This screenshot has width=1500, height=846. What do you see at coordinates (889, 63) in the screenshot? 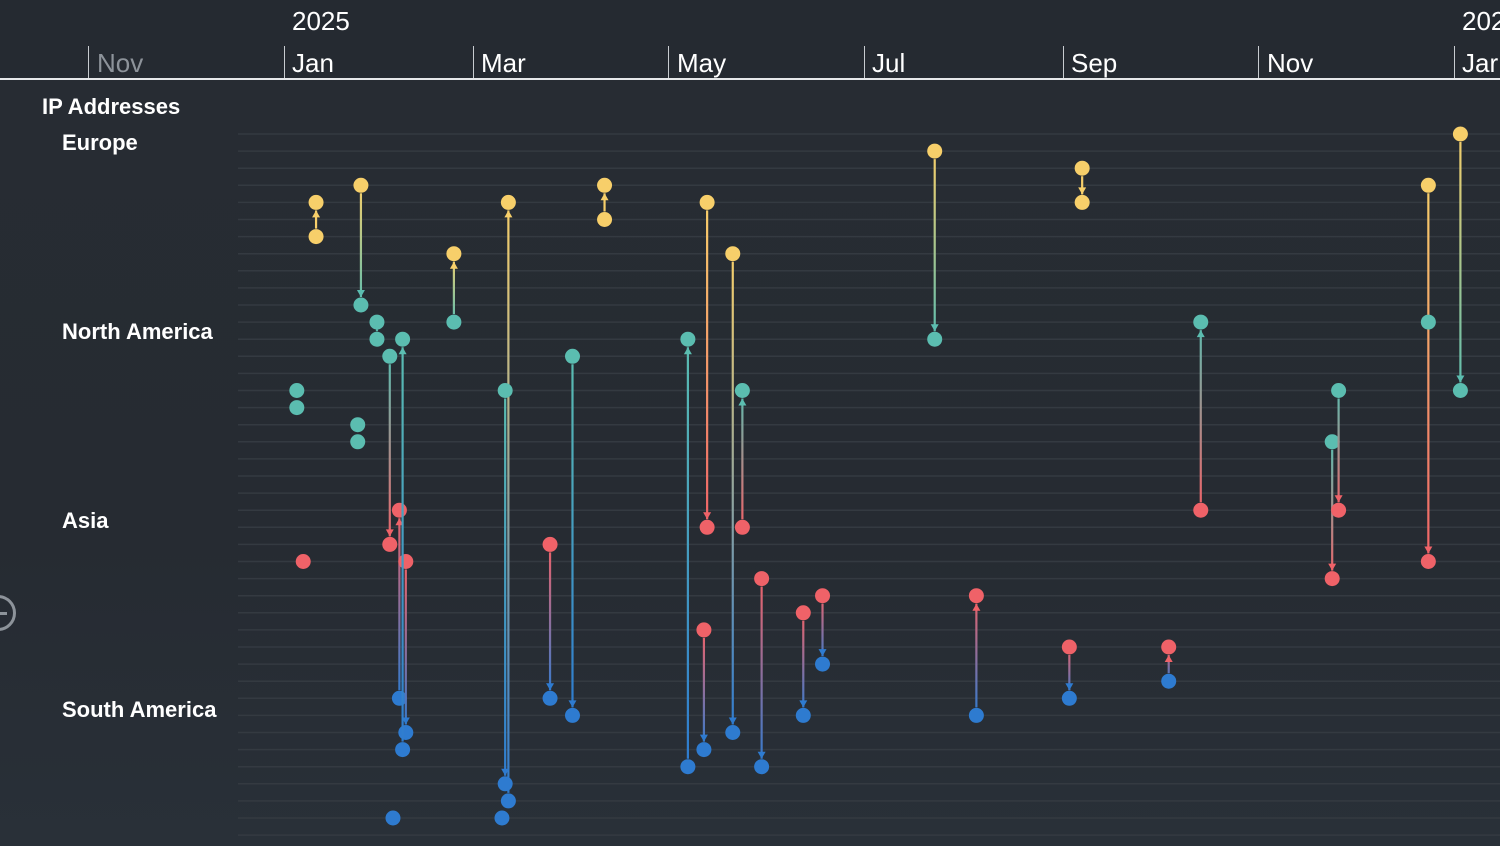
I see `month-label-jul: Jul` at bounding box center [889, 63].